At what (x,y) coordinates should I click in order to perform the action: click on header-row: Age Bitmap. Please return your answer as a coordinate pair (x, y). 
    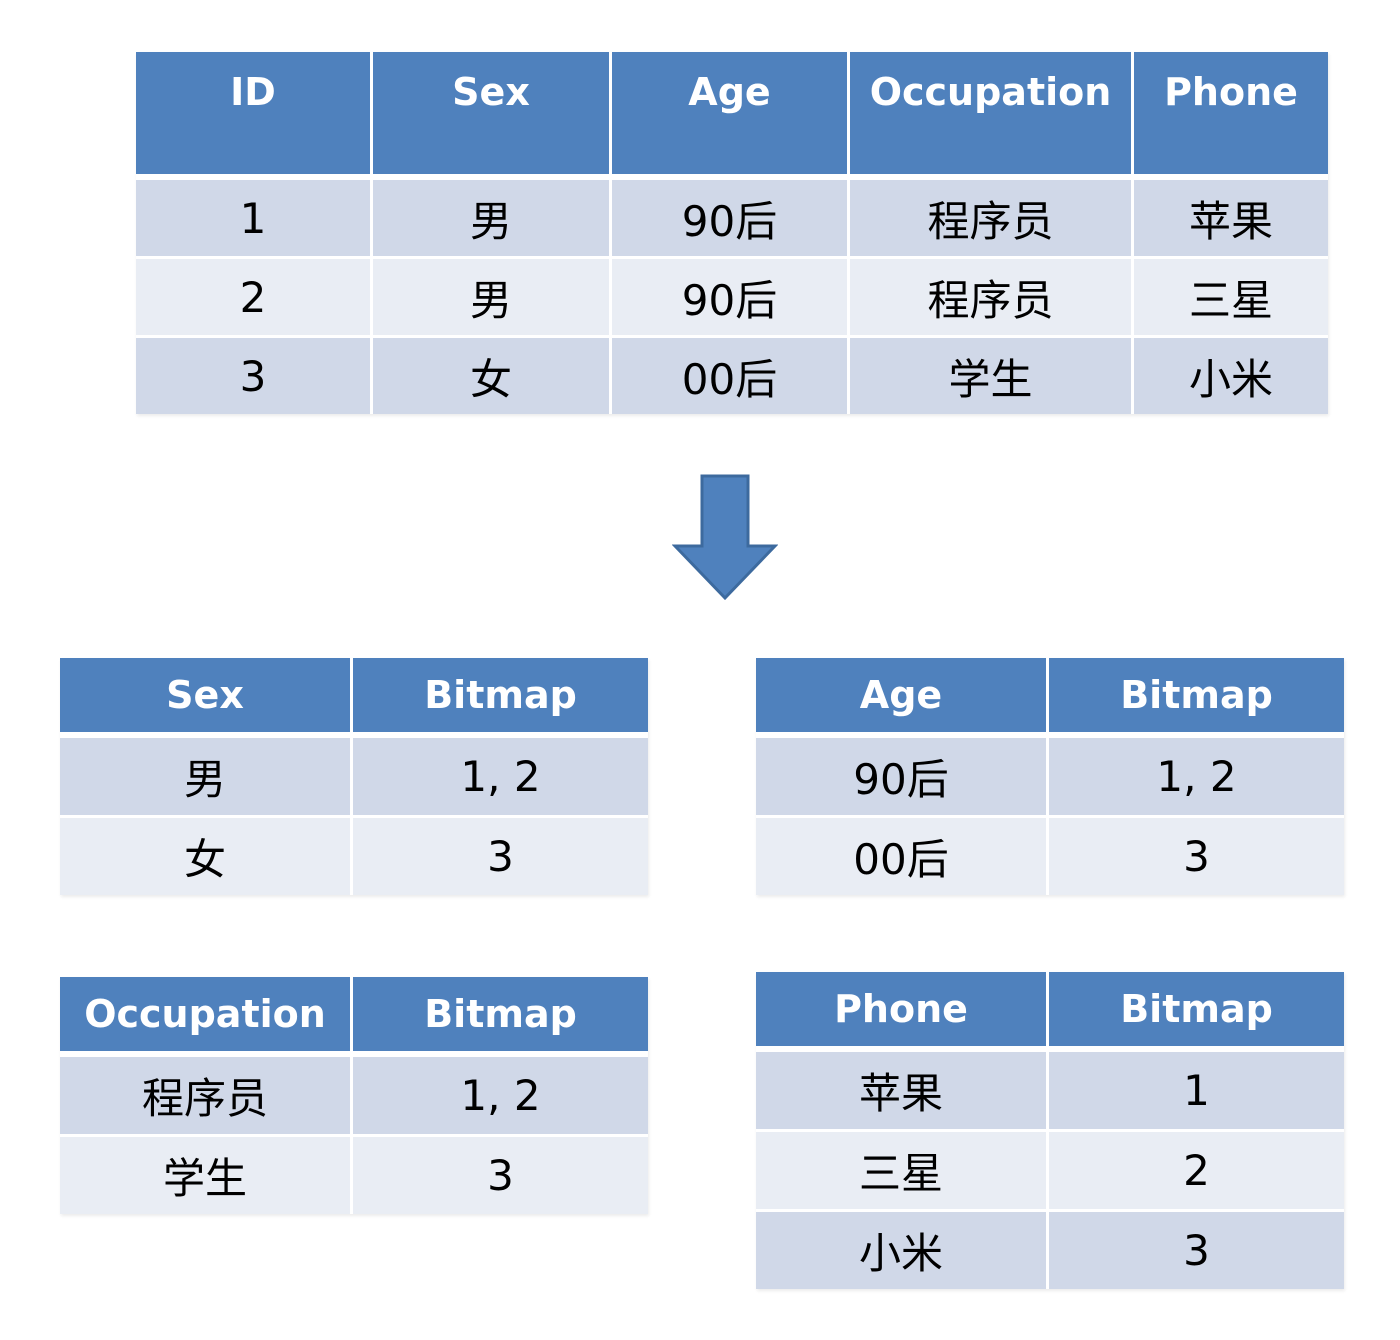
    Looking at the image, I should click on (1050, 698).